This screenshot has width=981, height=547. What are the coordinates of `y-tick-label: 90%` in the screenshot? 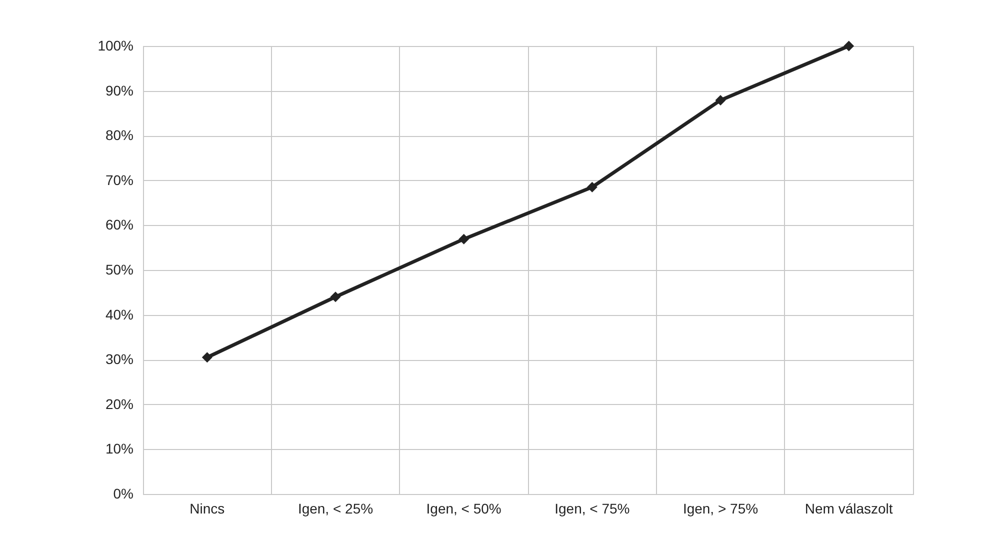 It's located at (119, 90).